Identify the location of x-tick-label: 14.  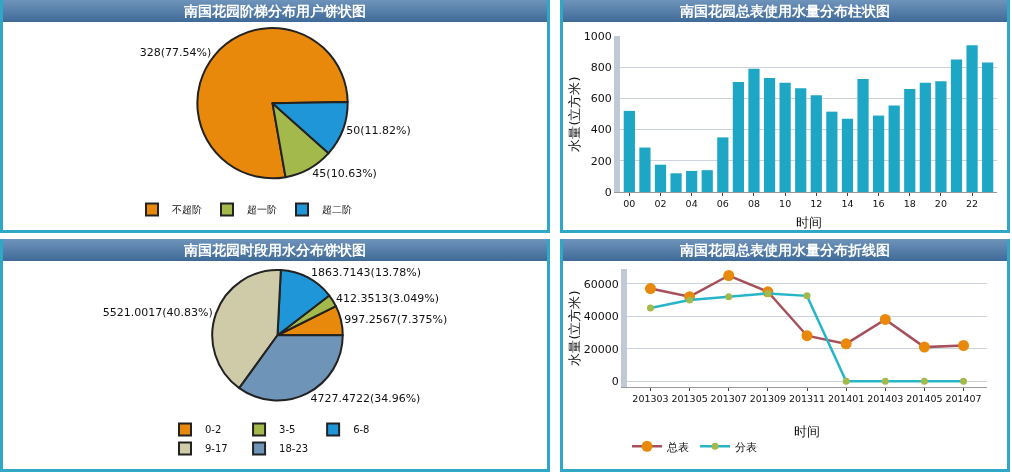
(847, 204).